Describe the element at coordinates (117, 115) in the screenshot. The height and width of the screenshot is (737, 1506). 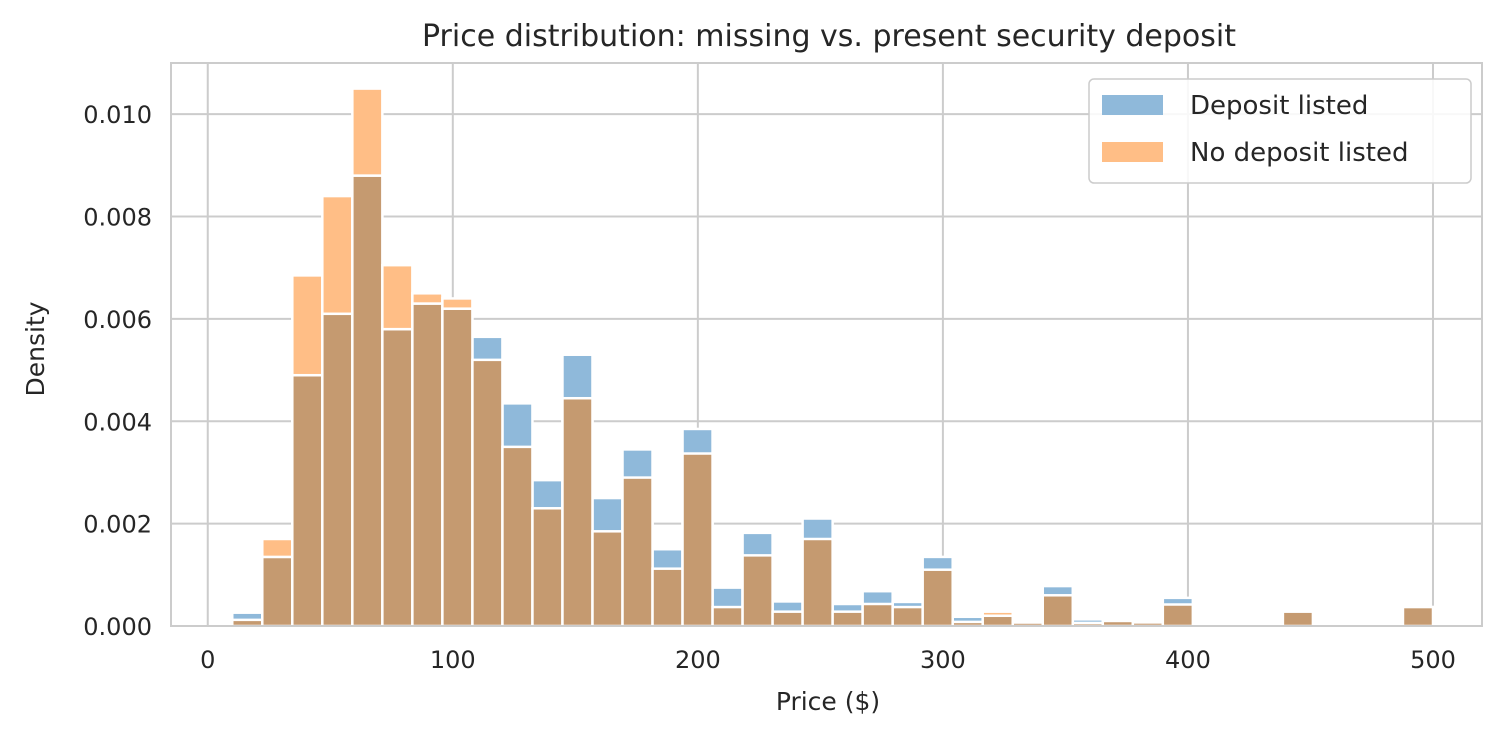
I see `y-tick-label: 0.010` at that location.